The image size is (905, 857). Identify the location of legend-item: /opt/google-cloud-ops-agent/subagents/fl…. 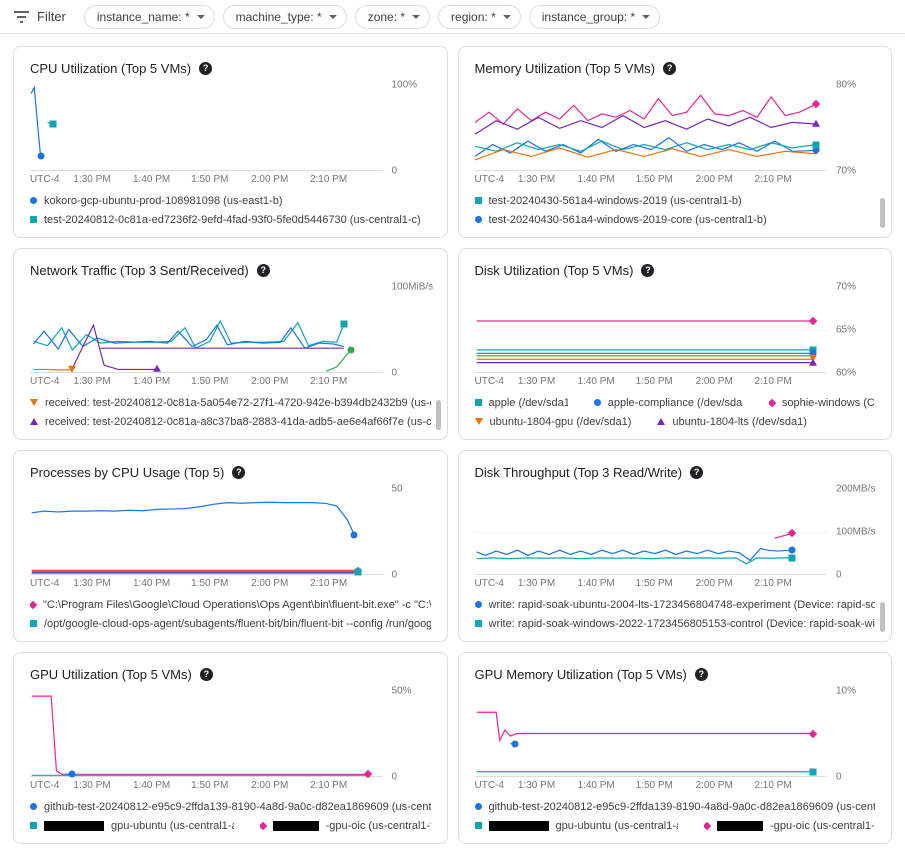
(230, 624).